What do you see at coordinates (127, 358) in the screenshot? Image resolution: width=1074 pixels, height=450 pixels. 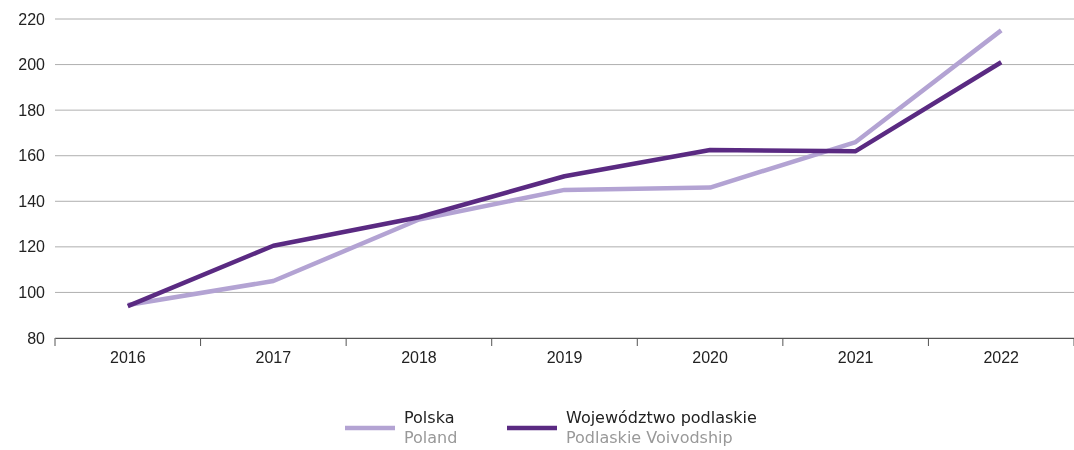 I see `x-tick-label: 2016` at bounding box center [127, 358].